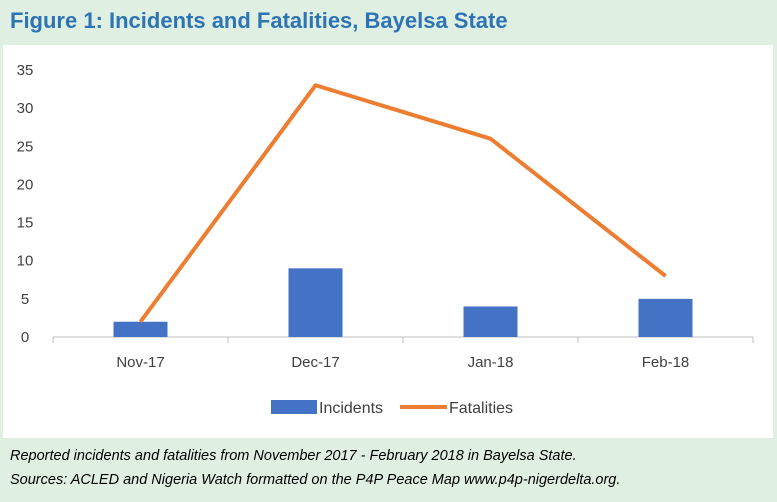  What do you see at coordinates (25, 337) in the screenshot?
I see `y-tick-label: 0` at bounding box center [25, 337].